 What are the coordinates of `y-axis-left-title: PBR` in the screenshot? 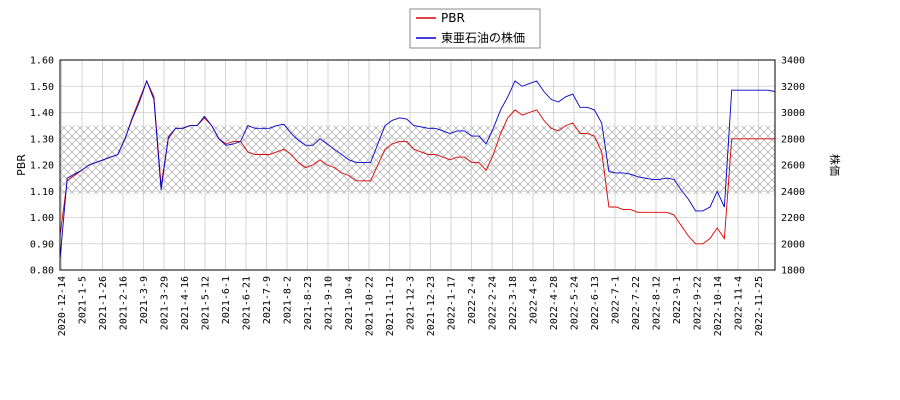 It's located at (21, 165).